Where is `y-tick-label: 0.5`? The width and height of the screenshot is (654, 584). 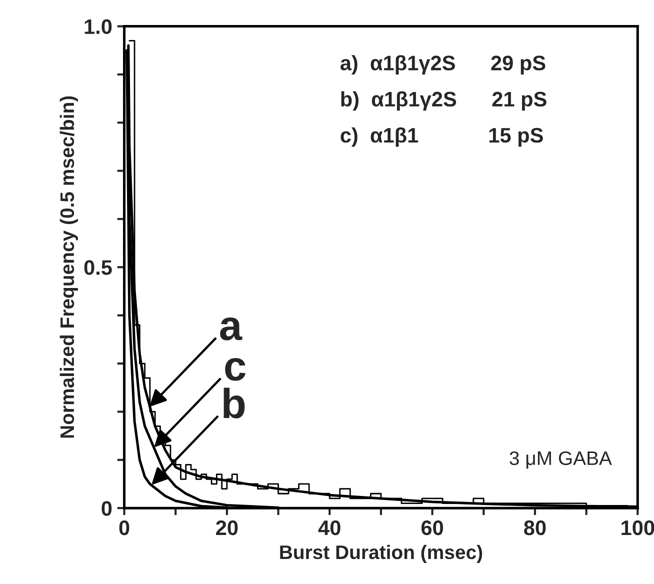 y-tick-label: 0.5 is located at coordinates (98, 267).